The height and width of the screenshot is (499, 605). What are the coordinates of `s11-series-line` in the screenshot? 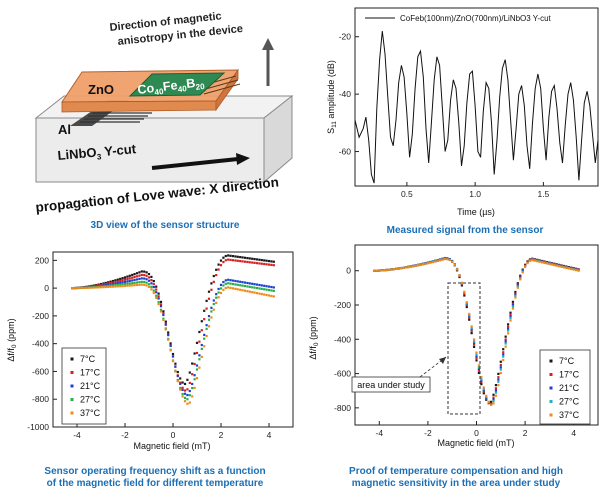 It's located at (476, 107).